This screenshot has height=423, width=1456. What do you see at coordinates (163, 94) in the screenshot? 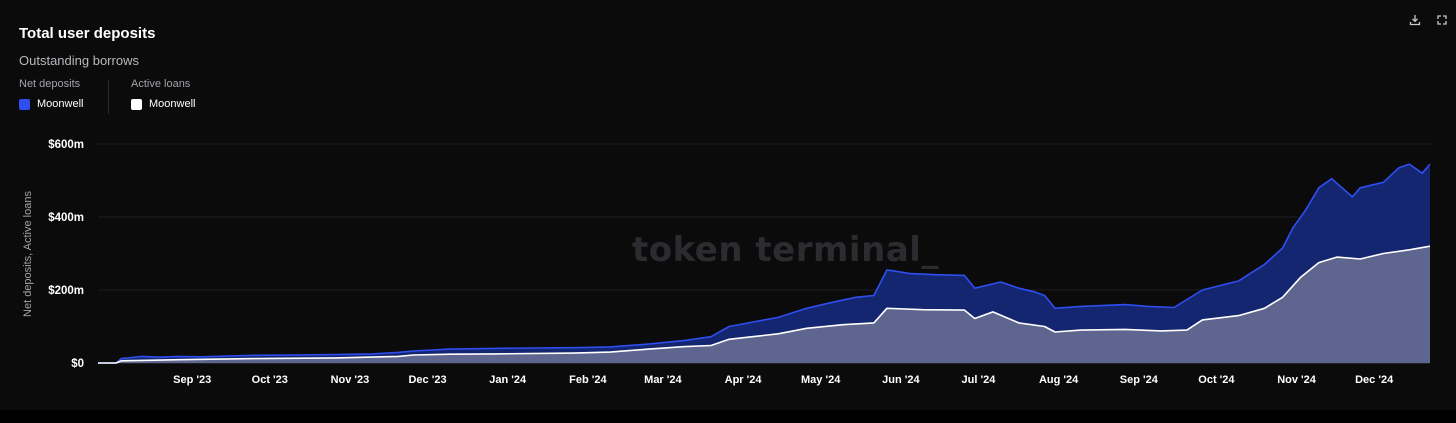
I see `legend-active-loans: Active loans Moonwell` at bounding box center [163, 94].